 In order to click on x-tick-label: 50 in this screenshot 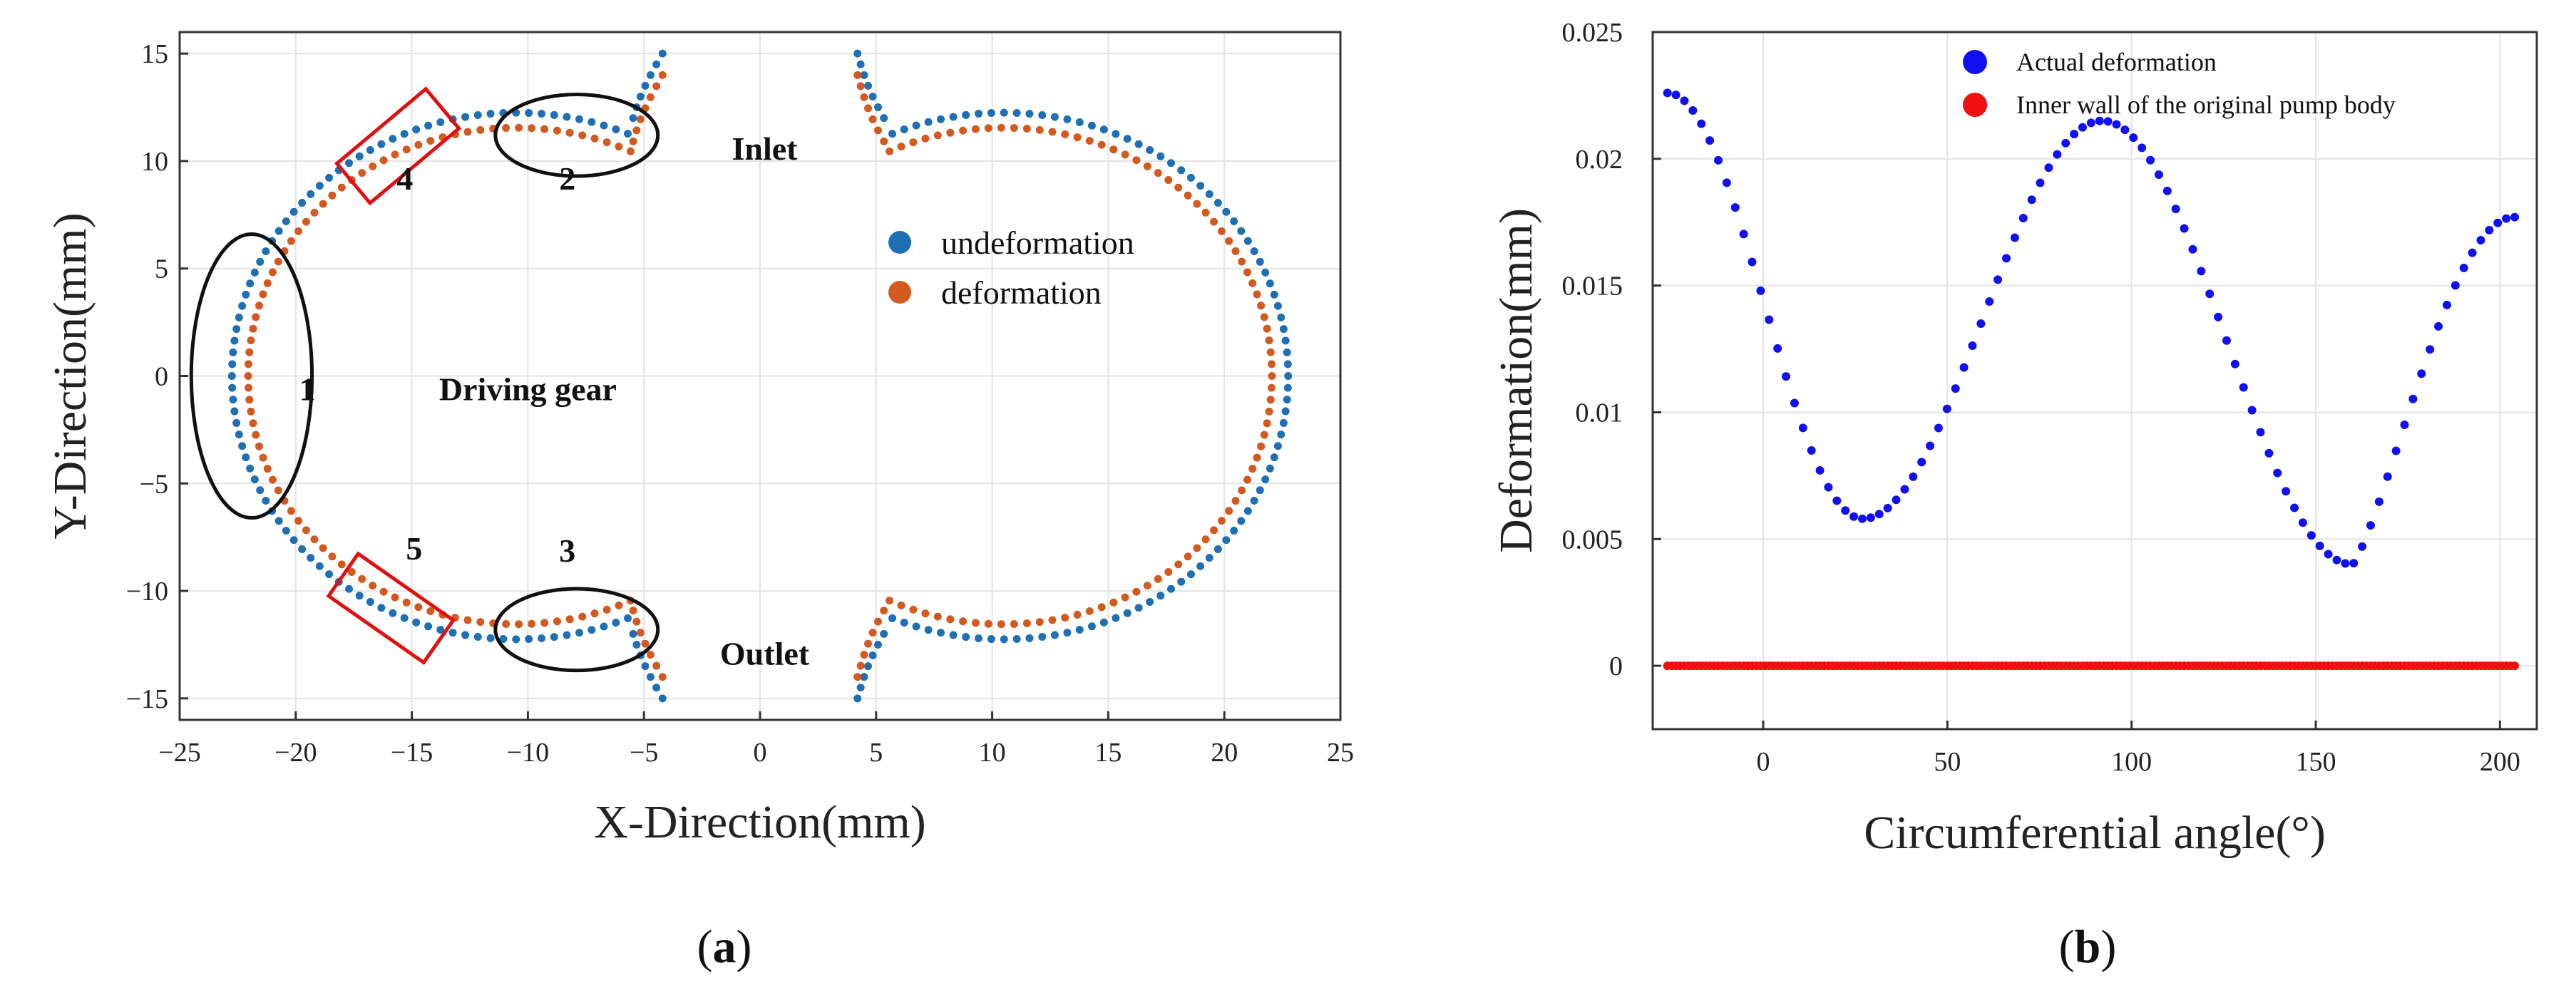, I will do `click(1947, 762)`.